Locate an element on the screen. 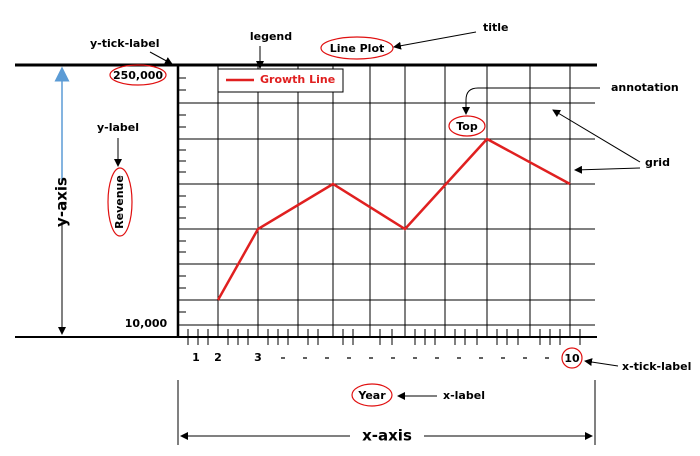 Image resolution: width=700 pixels, height=456 pixels. y-tick-label: 250,000 is located at coordinates (138, 75).